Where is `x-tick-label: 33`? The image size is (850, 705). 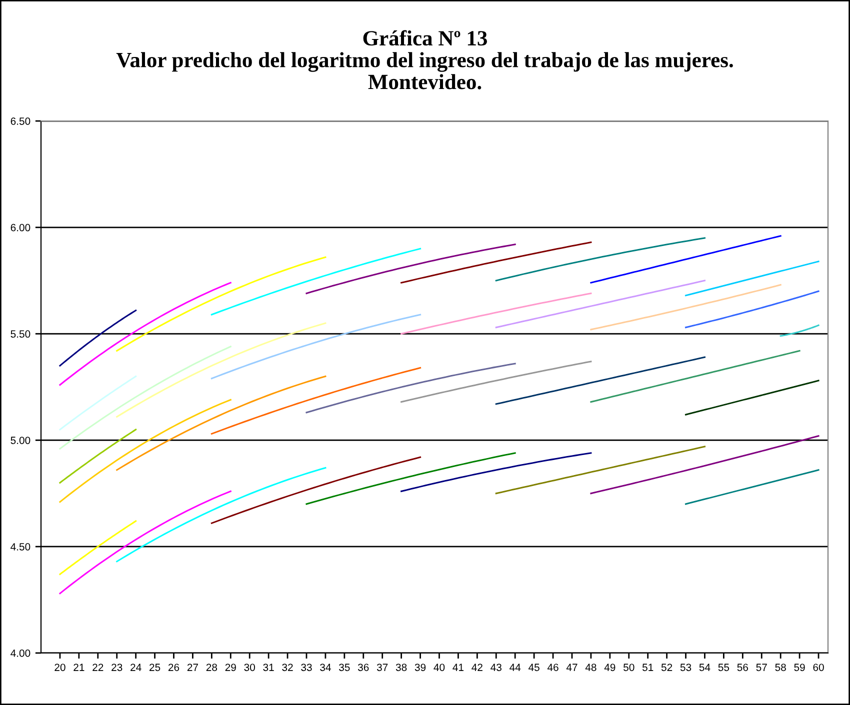 x-tick-label: 33 is located at coordinates (306, 668).